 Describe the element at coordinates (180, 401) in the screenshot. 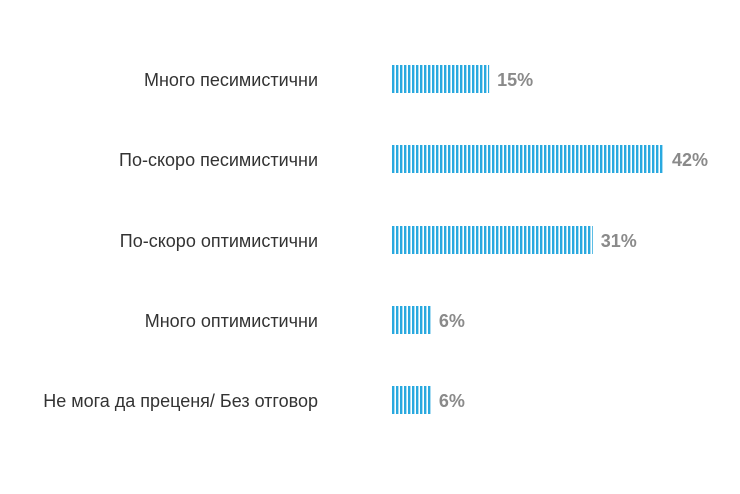

I see `category-label: Не мога да преценя/ Без отговор` at that location.